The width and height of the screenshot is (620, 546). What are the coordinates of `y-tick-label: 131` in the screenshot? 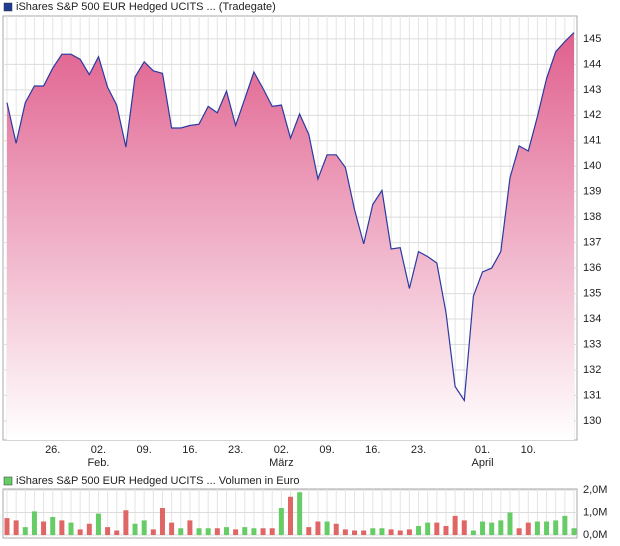 It's located at (592, 395).